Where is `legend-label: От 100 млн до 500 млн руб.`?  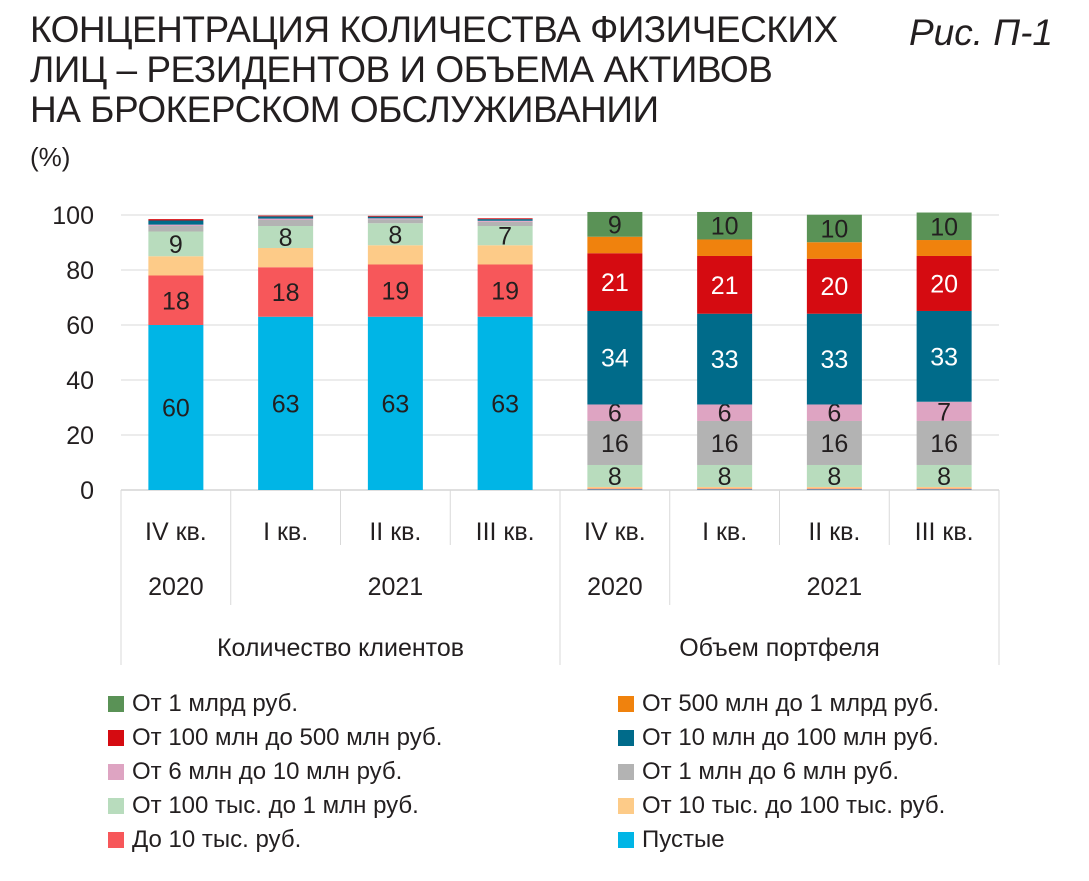
legend-label: От 100 млн до 500 млн руб. is located at coordinates (287, 737).